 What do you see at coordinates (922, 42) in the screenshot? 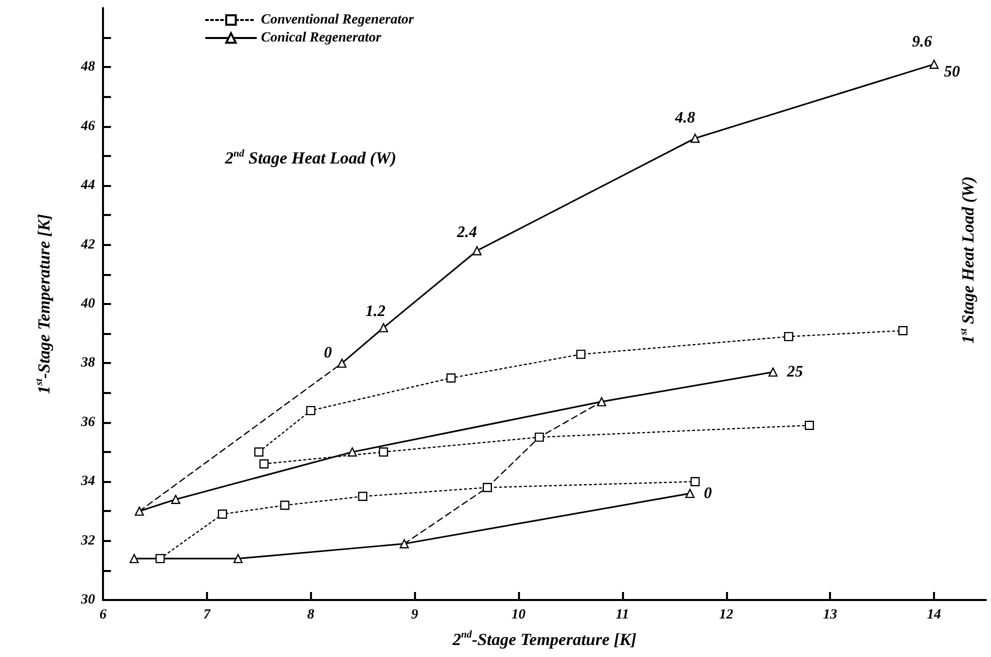
I see `annotation: 9.6` at bounding box center [922, 42].